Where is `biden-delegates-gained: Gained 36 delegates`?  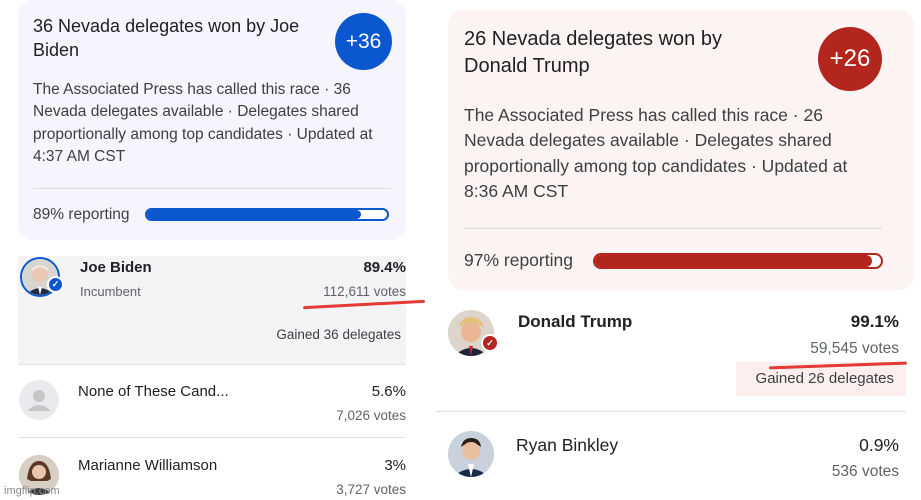 biden-delegates-gained: Gained 36 delegates is located at coordinates (338, 334).